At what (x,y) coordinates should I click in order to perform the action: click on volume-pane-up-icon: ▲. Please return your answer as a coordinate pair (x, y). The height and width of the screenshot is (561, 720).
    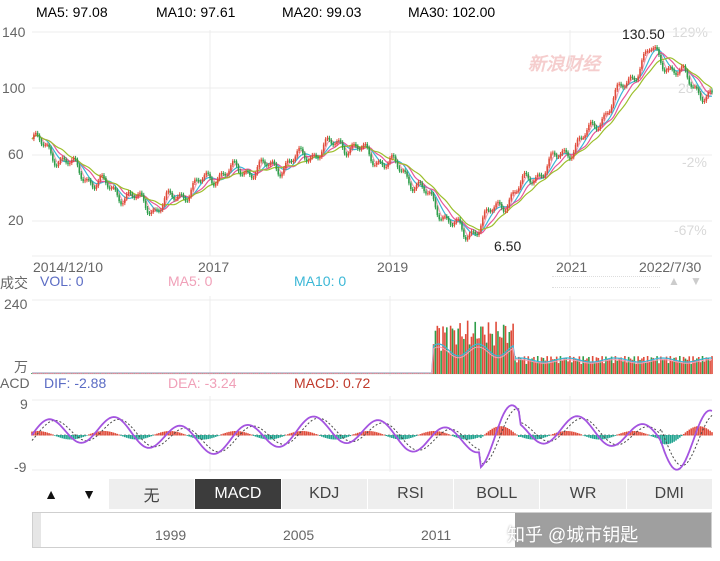
    Looking at the image, I should click on (674, 281).